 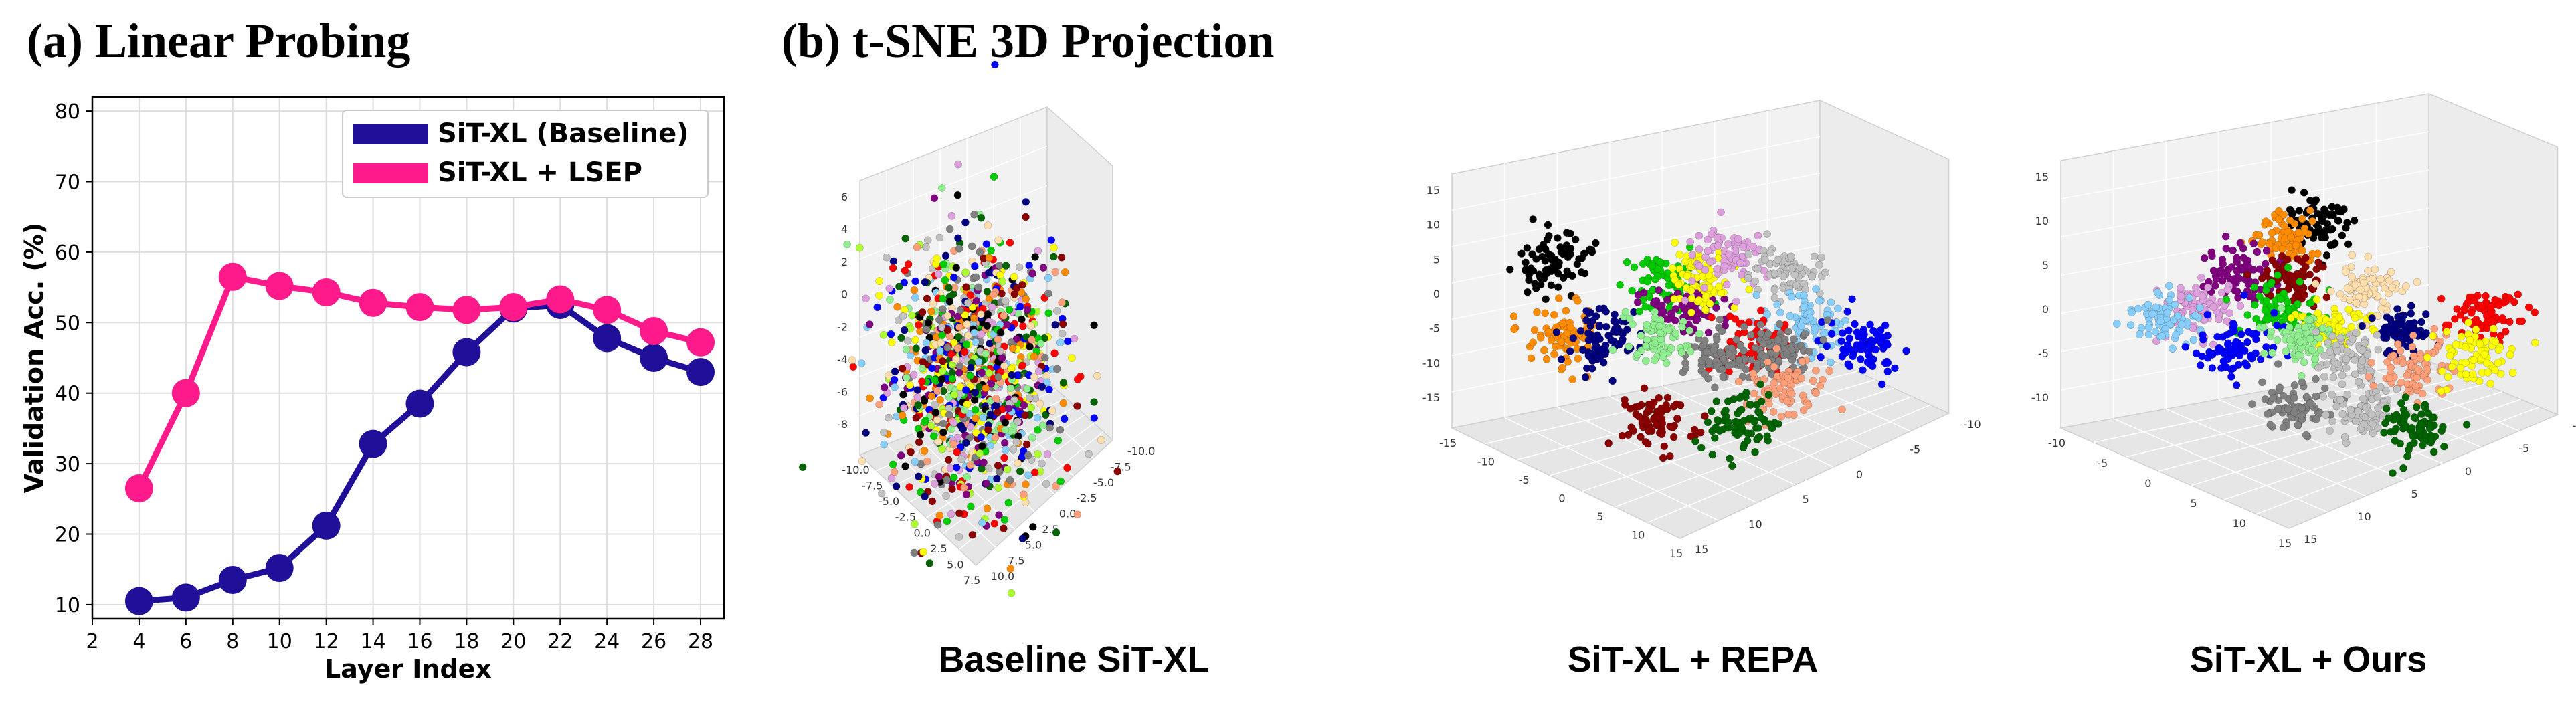 I want to click on tsne-0-x-tick: -2.5, so click(x=906, y=517).